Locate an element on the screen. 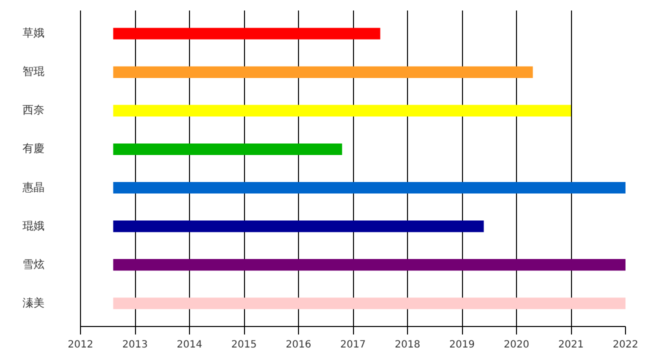  x-tick-label: 2014 is located at coordinates (189, 345).